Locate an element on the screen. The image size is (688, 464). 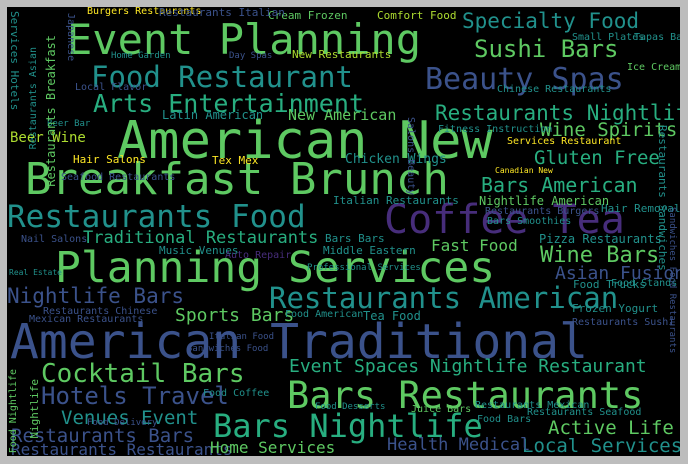
word: Latin American is located at coordinates (213, 115).